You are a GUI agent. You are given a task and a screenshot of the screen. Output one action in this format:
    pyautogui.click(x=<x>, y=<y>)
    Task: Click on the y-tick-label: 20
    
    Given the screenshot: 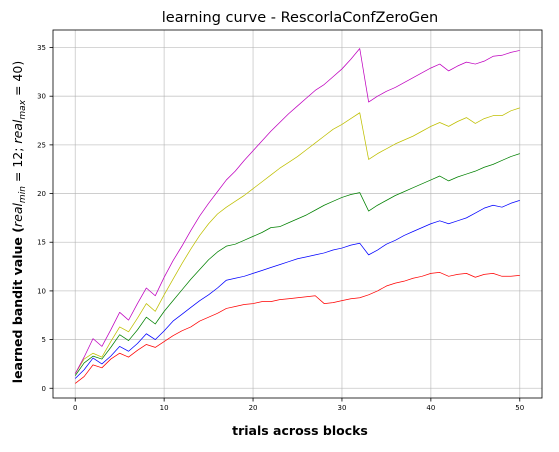 What is the action you would take?
    pyautogui.click(x=41, y=194)
    